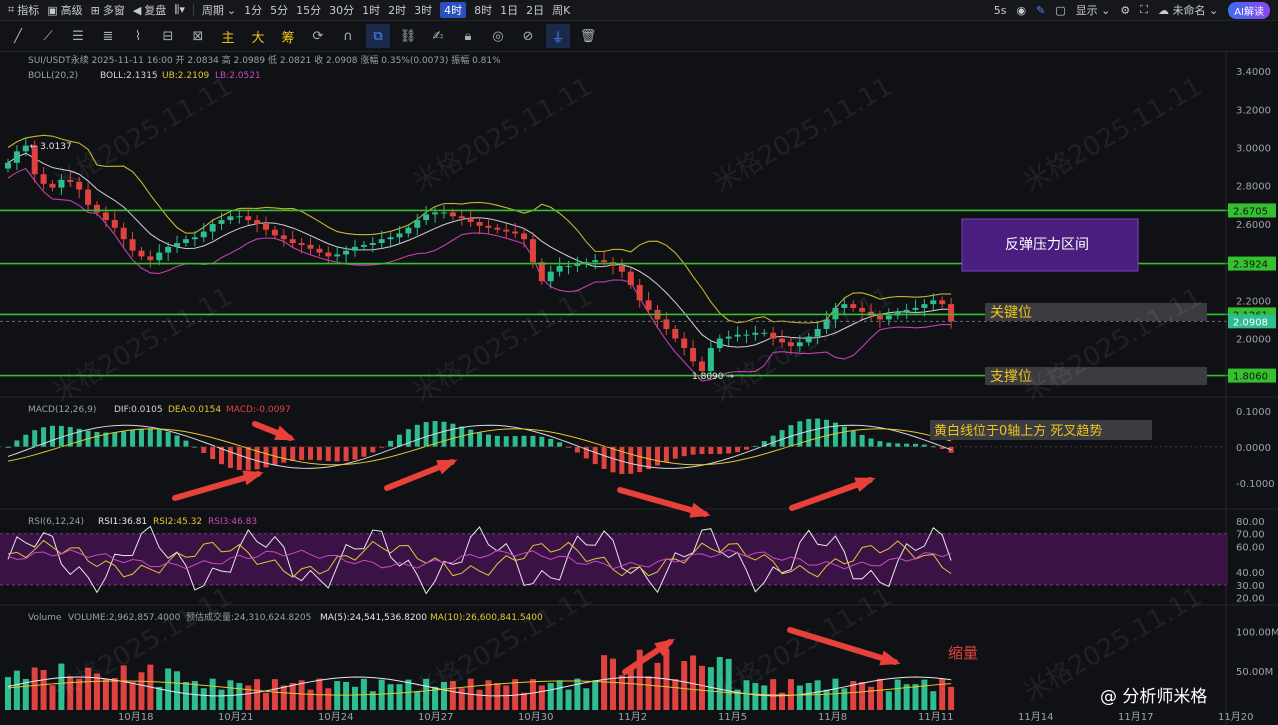  What do you see at coordinates (288, 38) in the screenshot?
I see `chips-button: 筹` at bounding box center [288, 38].